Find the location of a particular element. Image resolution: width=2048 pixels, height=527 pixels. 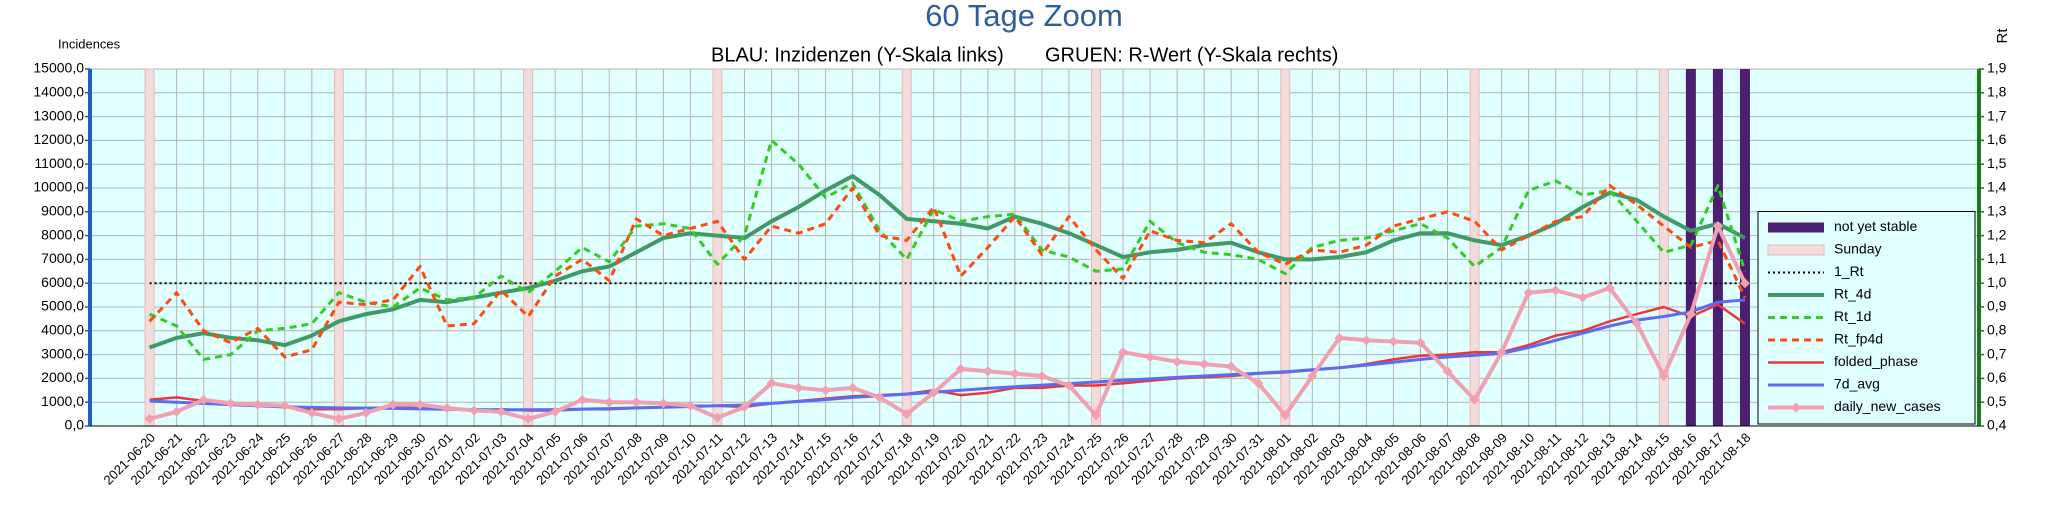

legend-label: Rt_1d is located at coordinates (1852, 316).